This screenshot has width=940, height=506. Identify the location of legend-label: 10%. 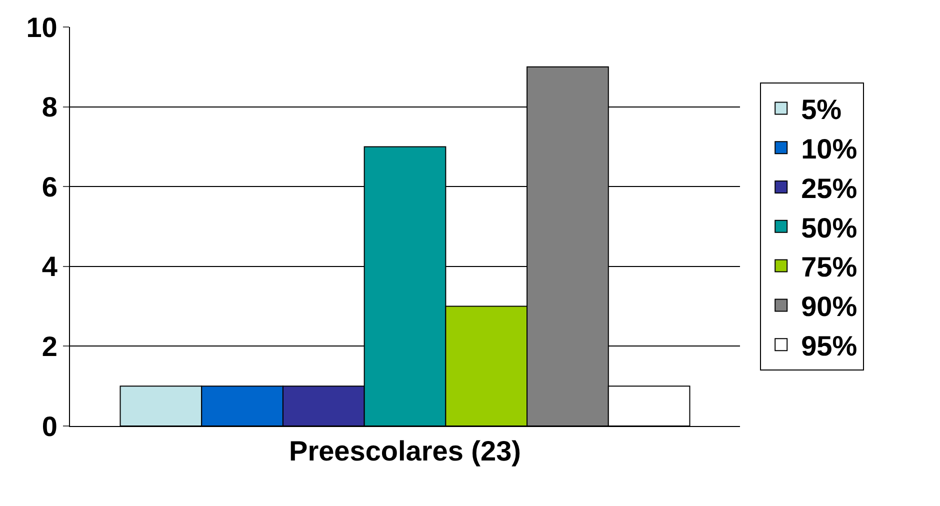
(829, 149).